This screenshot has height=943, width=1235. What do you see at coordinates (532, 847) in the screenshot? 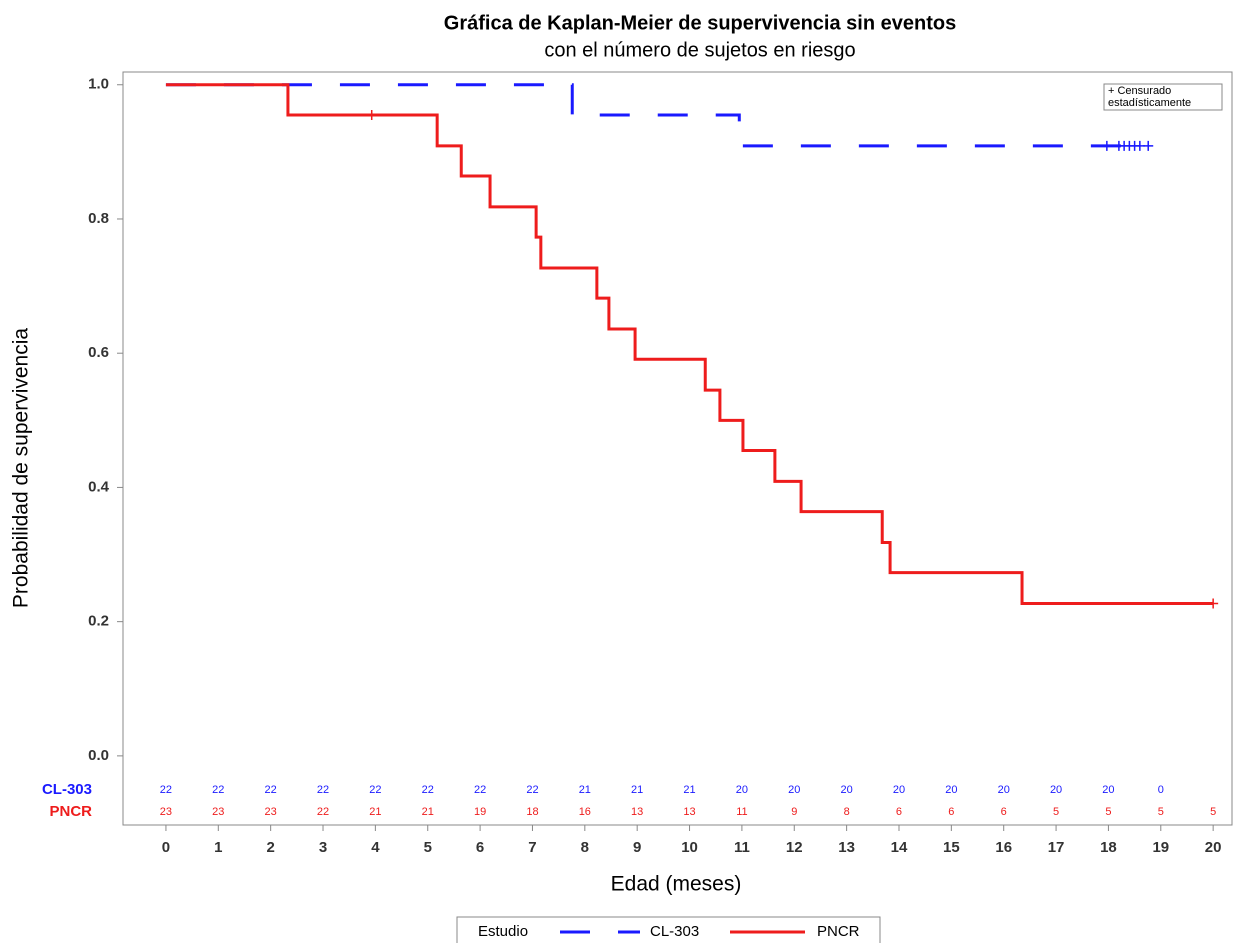
I see `x-tick-label: 7` at bounding box center [532, 847].